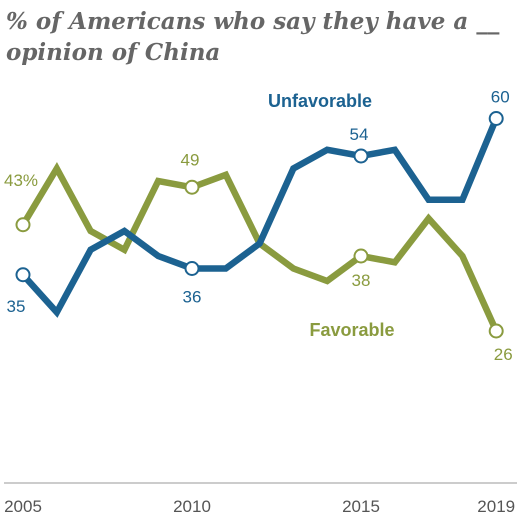 This screenshot has height=520, width=521. What do you see at coordinates (359, 134) in the screenshot?
I see `unfavorable-data-label: 54` at bounding box center [359, 134].